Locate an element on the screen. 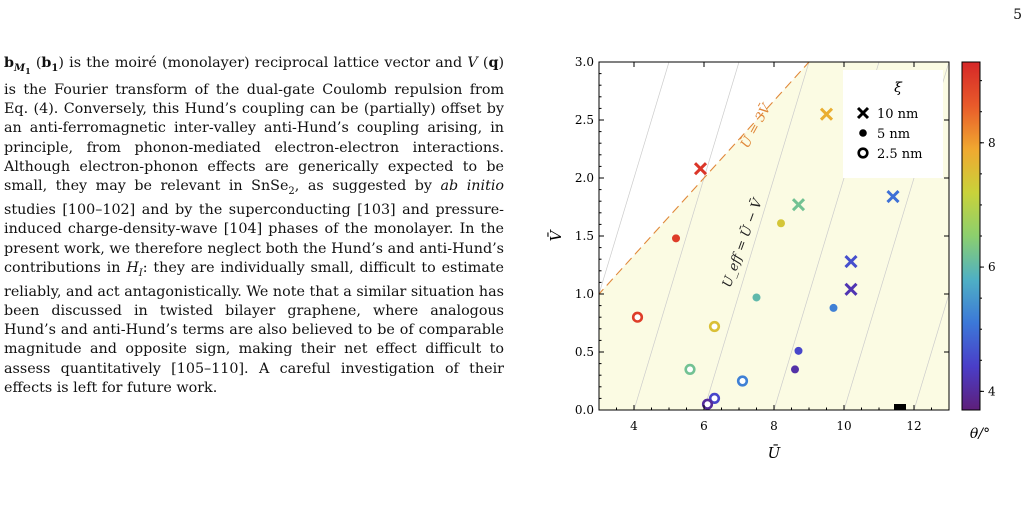 The image size is (1028, 511). colorbar-label: θ/° is located at coordinates (980, 434).